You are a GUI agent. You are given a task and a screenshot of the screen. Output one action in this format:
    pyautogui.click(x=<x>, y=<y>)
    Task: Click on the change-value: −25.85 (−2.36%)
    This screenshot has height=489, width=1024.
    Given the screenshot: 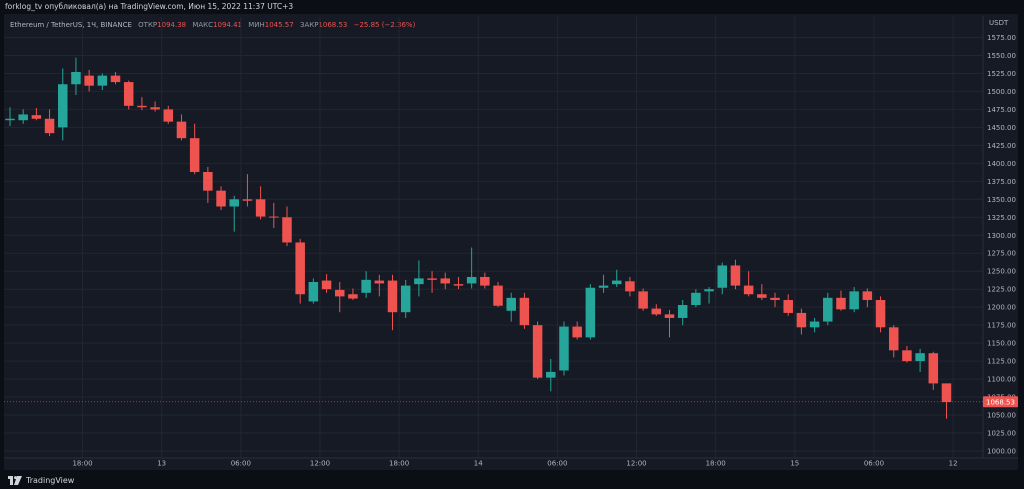 What is the action you would take?
    pyautogui.click(x=384, y=25)
    